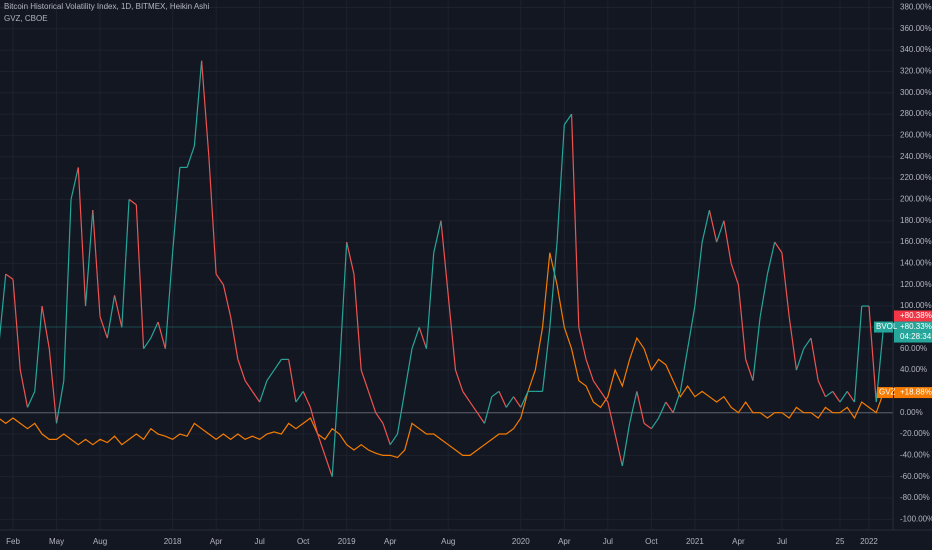 The height and width of the screenshot is (550, 932). I want to click on x-tick-label: May, so click(56, 541).